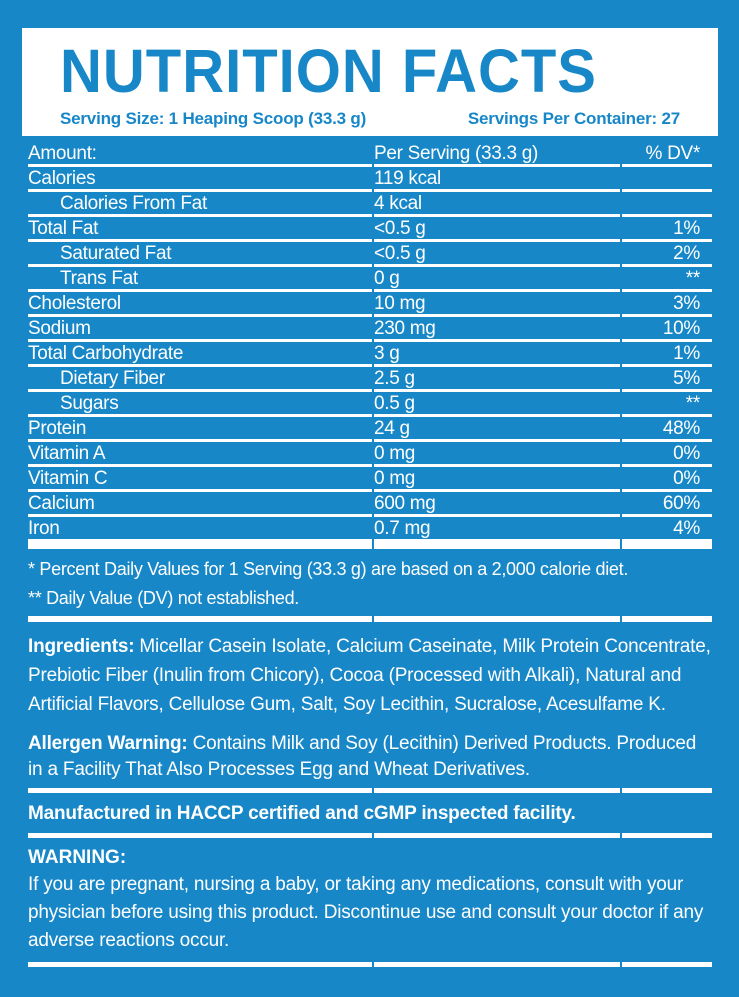 The width and height of the screenshot is (739, 997). I want to click on nutrient-dv: 48%, so click(667, 429).